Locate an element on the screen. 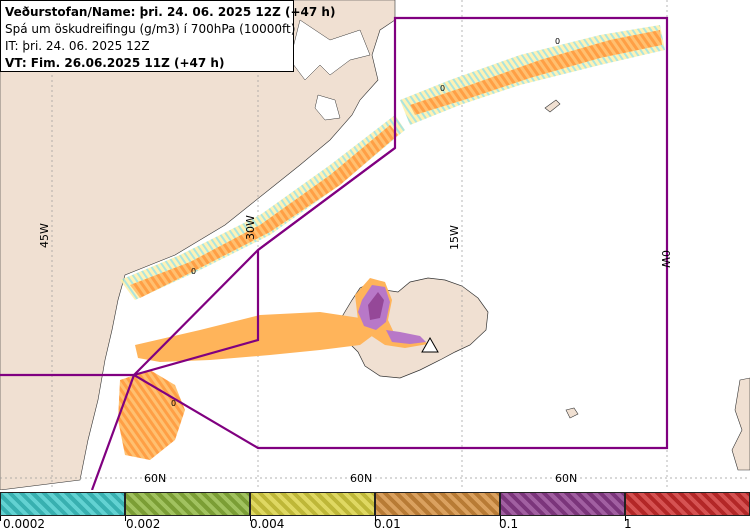 The height and width of the screenshot is (532, 750). legend-label: 0.004 is located at coordinates (267, 524).